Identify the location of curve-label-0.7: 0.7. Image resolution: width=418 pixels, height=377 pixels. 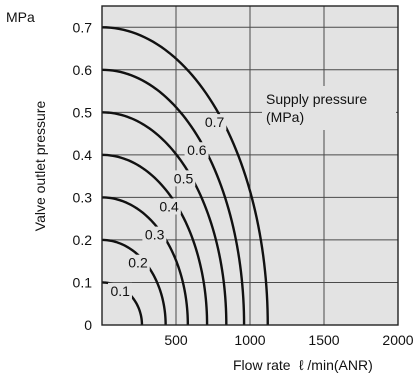
(215, 122).